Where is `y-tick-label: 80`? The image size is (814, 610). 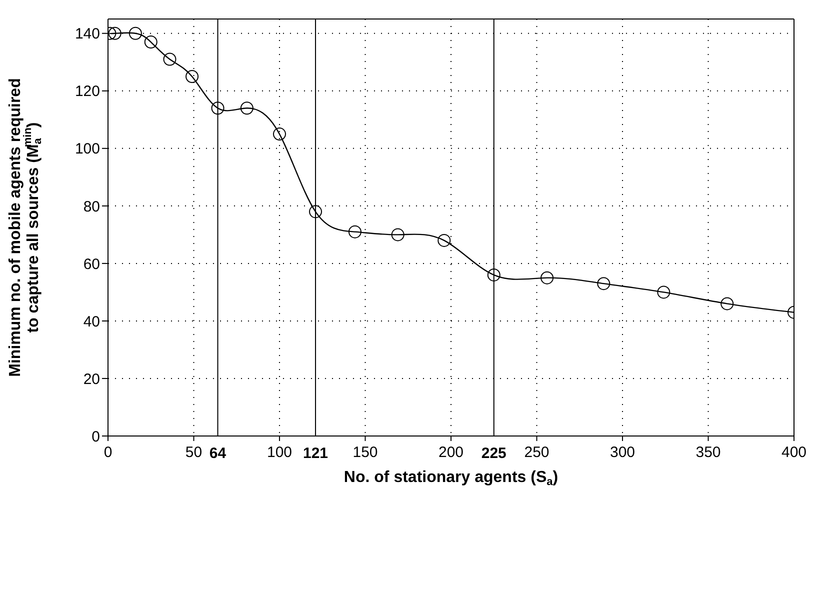
y-tick-label: 80 is located at coordinates (91, 207).